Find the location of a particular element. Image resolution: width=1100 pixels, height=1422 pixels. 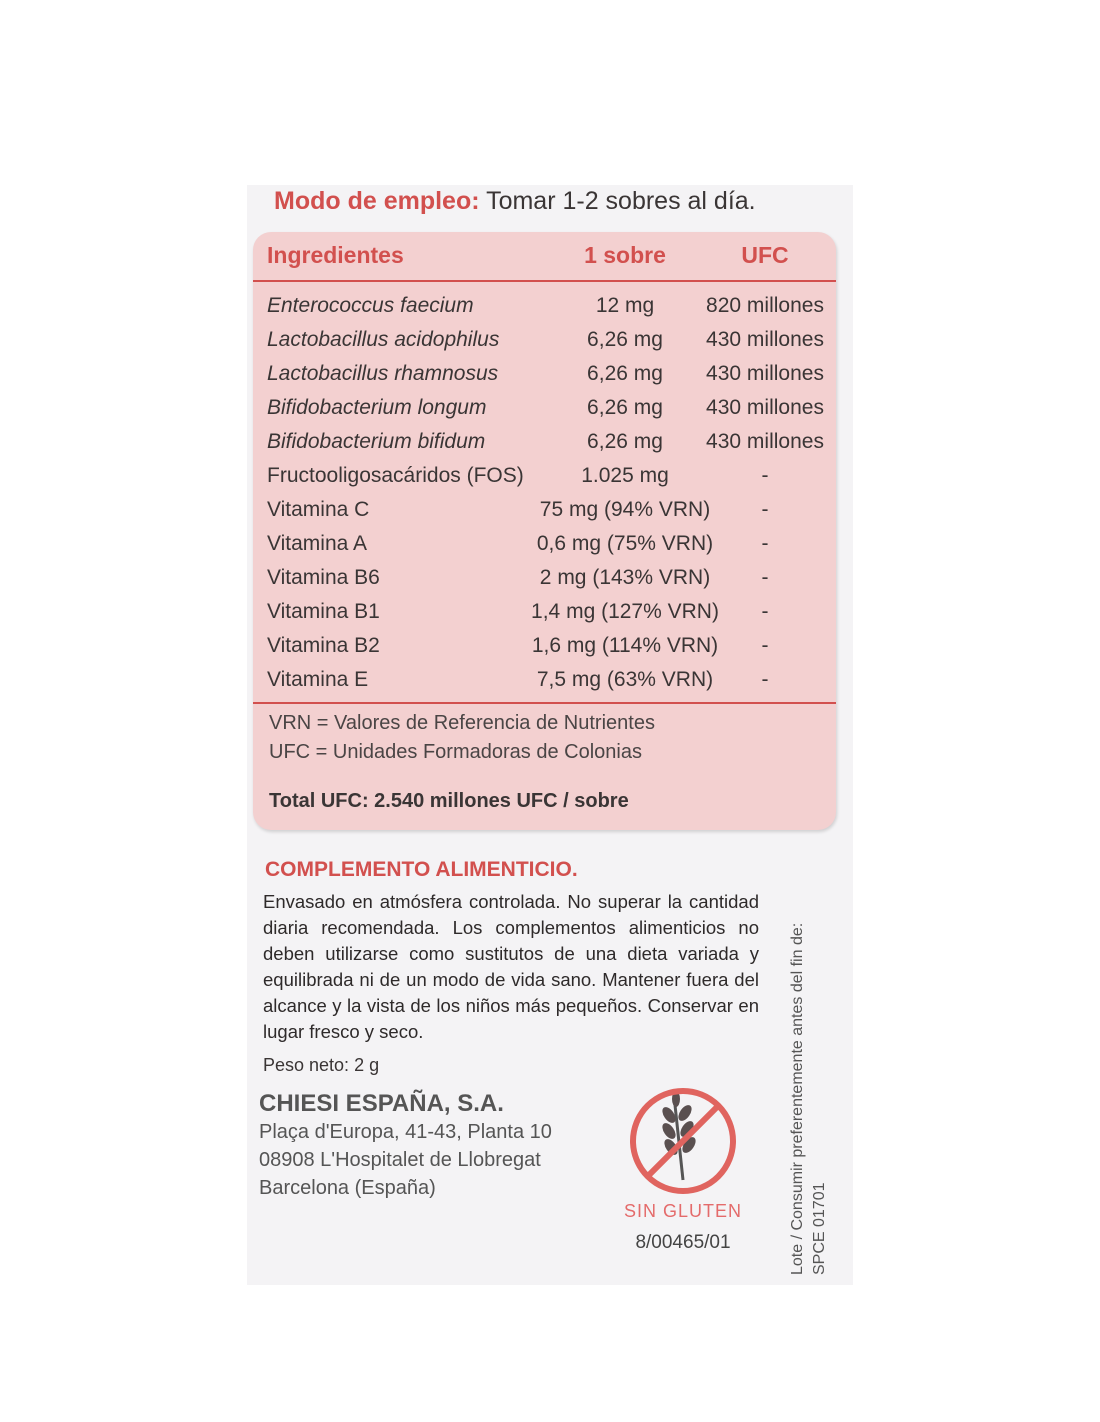

badge-section: SIN GLUTEN 8/00465/01 is located at coordinates (683, 1169).